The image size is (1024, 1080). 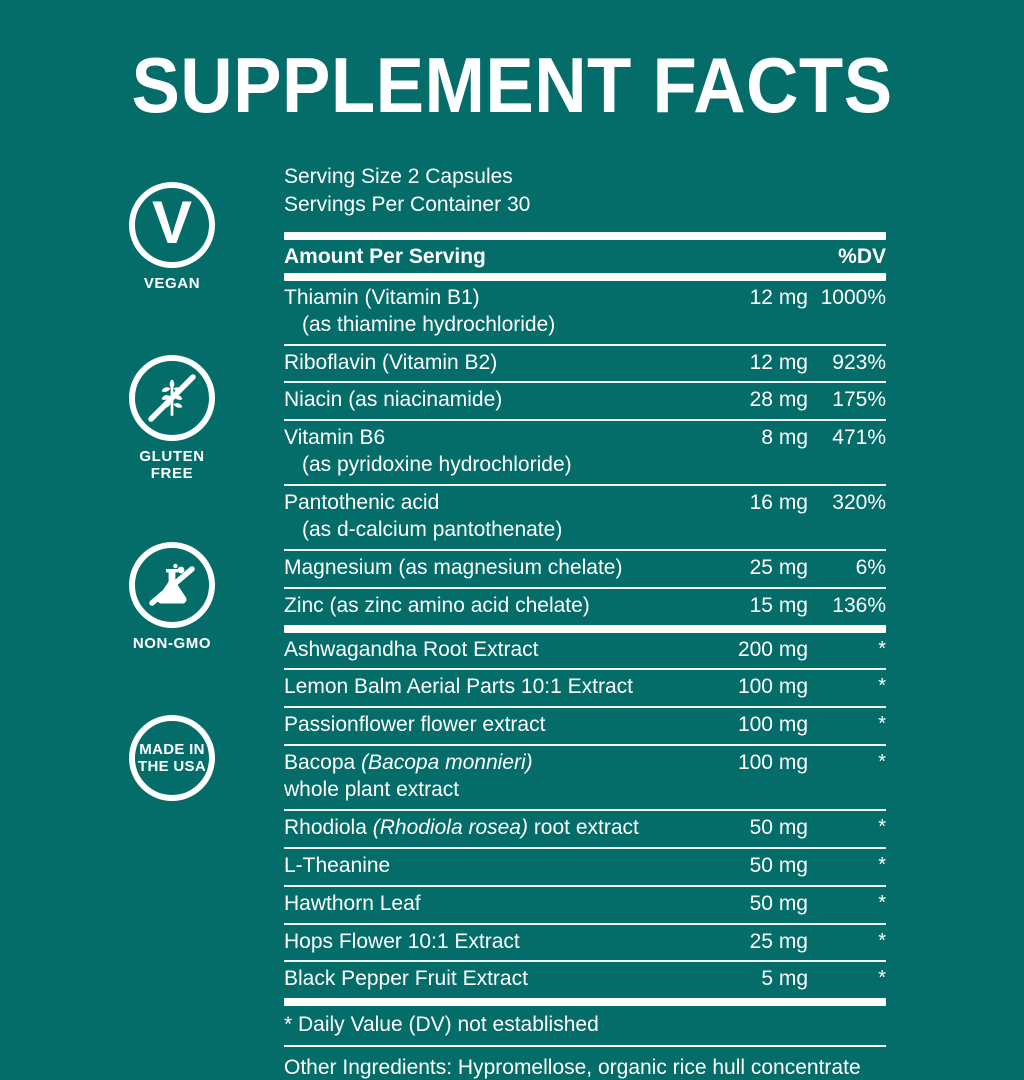 I want to click on header-top-bar, so click(x=585, y=235).